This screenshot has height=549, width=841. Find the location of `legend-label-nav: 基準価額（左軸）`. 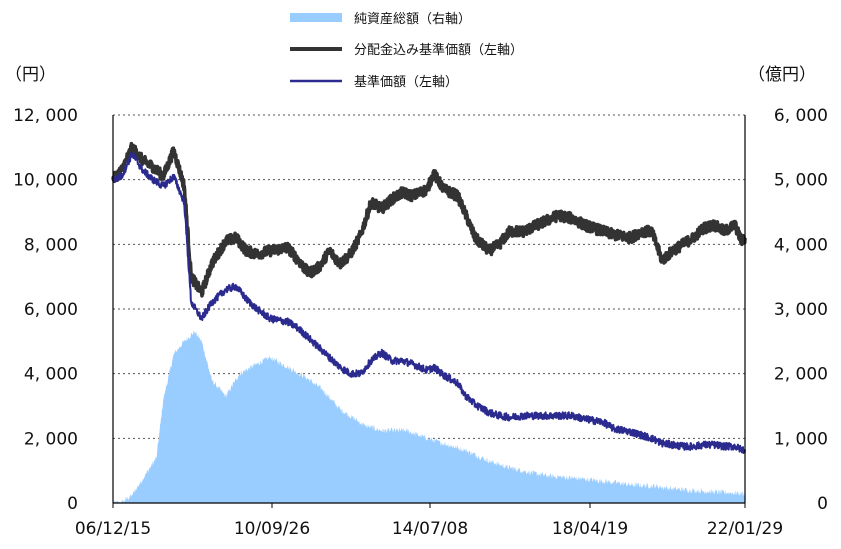

legend-label-nav: 基準価額（左軸） is located at coordinates (406, 82).